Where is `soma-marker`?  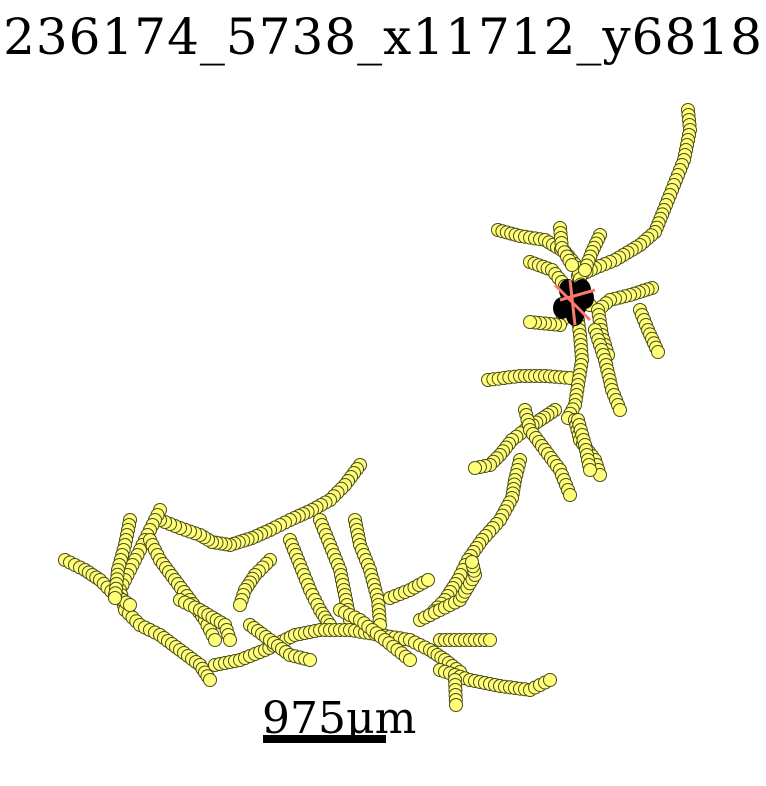 soma-marker is located at coordinates (574, 302).